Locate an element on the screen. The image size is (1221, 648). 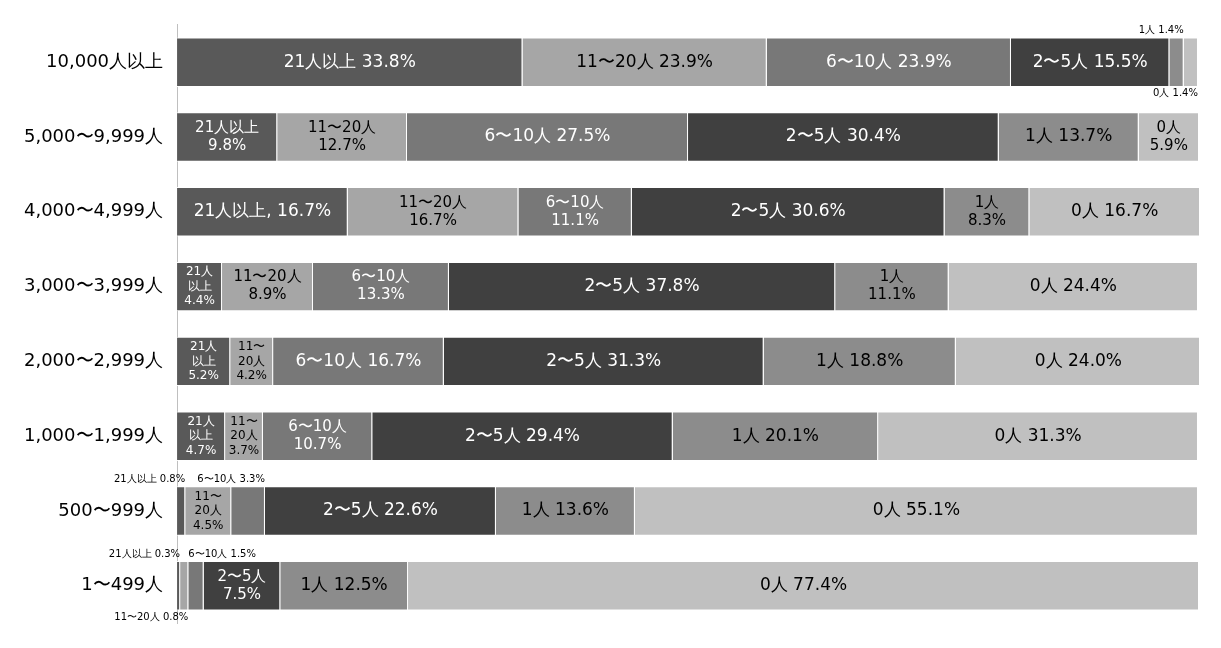
y-tick-label: 500〜999人 is located at coordinates (111, 509).